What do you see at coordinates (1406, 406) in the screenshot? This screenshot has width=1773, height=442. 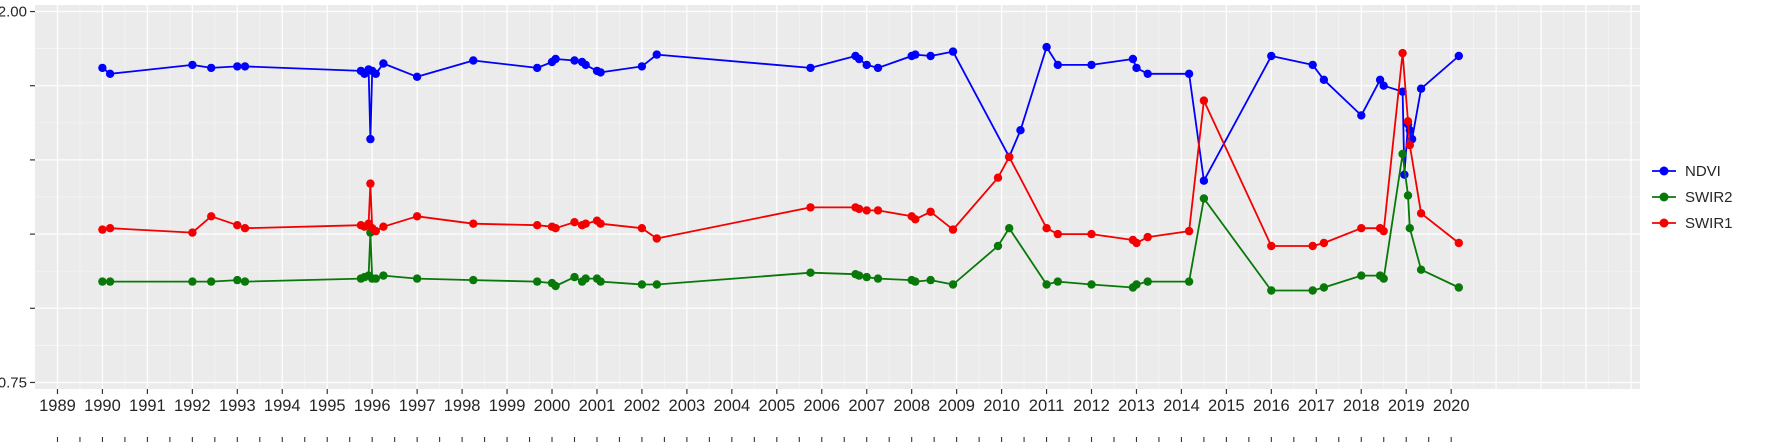 I see `x-tick-label: 2019` at bounding box center [1406, 406].